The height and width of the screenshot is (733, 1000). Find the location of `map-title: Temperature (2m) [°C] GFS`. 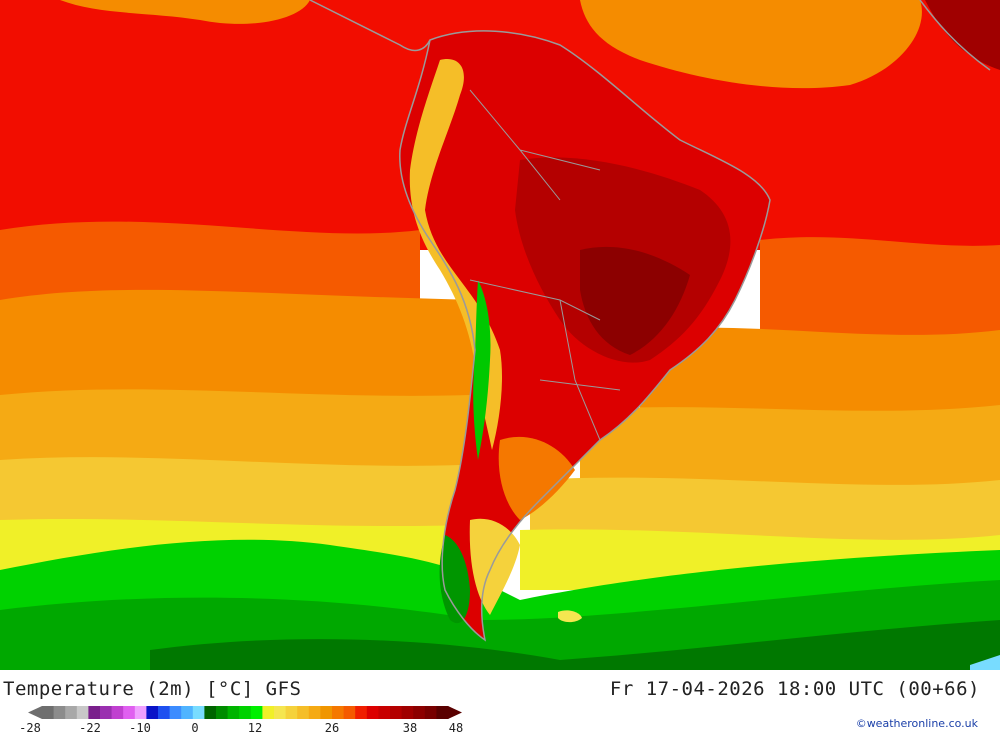

map-title: Temperature (2m) [°C] GFS is located at coordinates (152, 689).